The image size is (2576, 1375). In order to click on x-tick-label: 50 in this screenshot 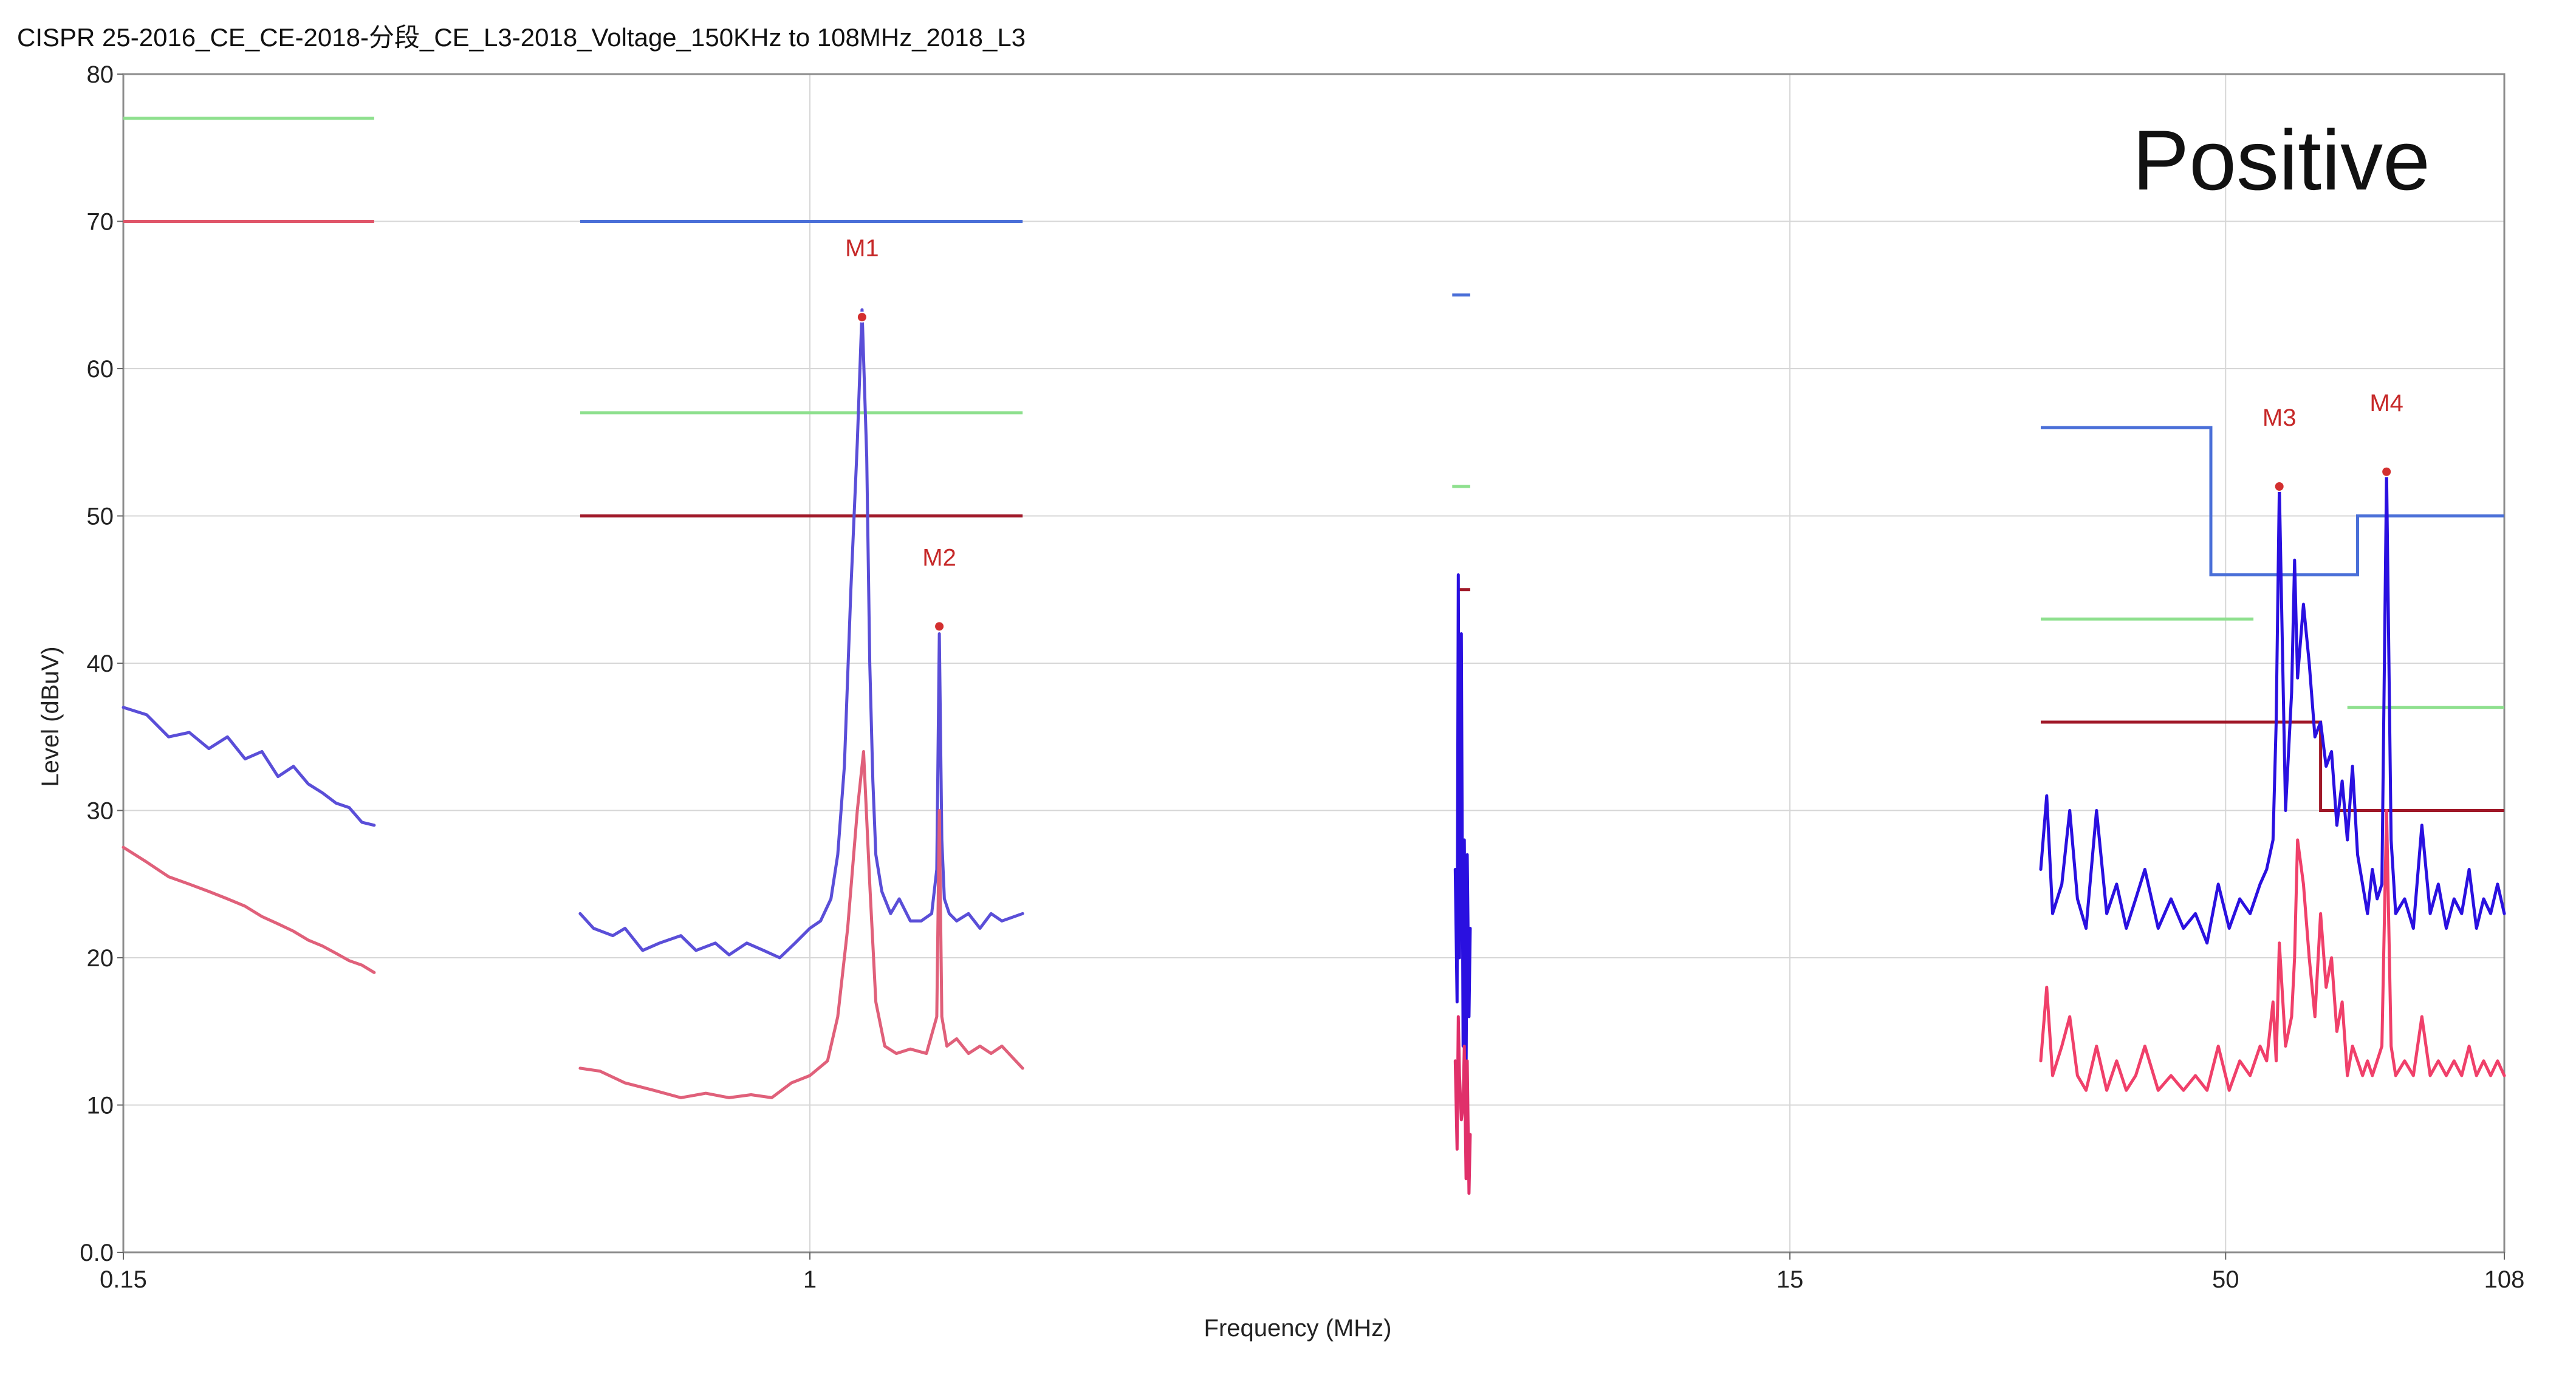, I will do `click(2225, 1279)`.